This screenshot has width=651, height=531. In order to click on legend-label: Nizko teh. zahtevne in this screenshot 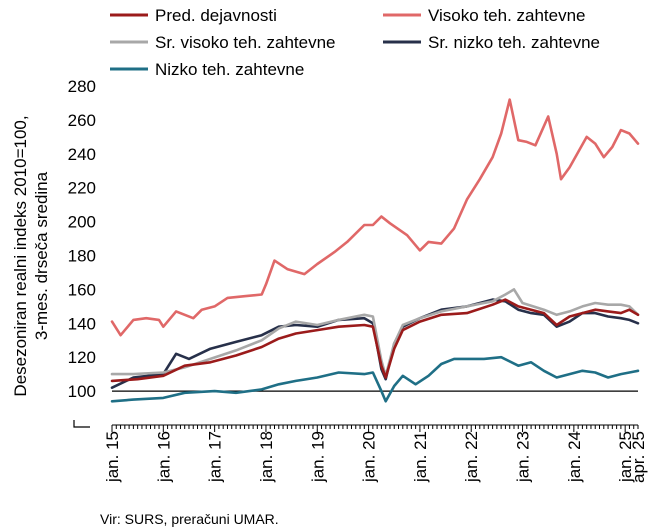, I will do `click(229, 69)`.